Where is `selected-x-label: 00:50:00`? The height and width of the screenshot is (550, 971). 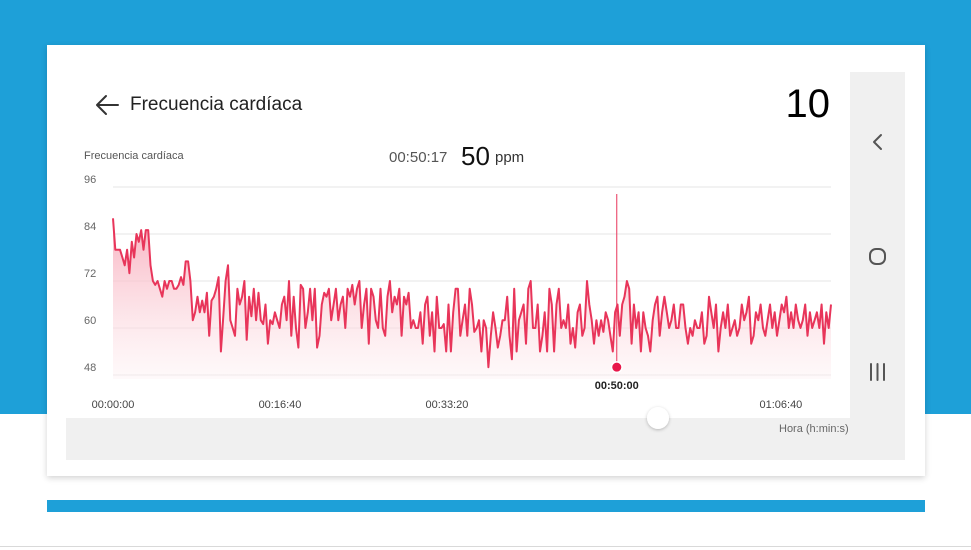
selected-x-label: 00:50:00 is located at coordinates (617, 386).